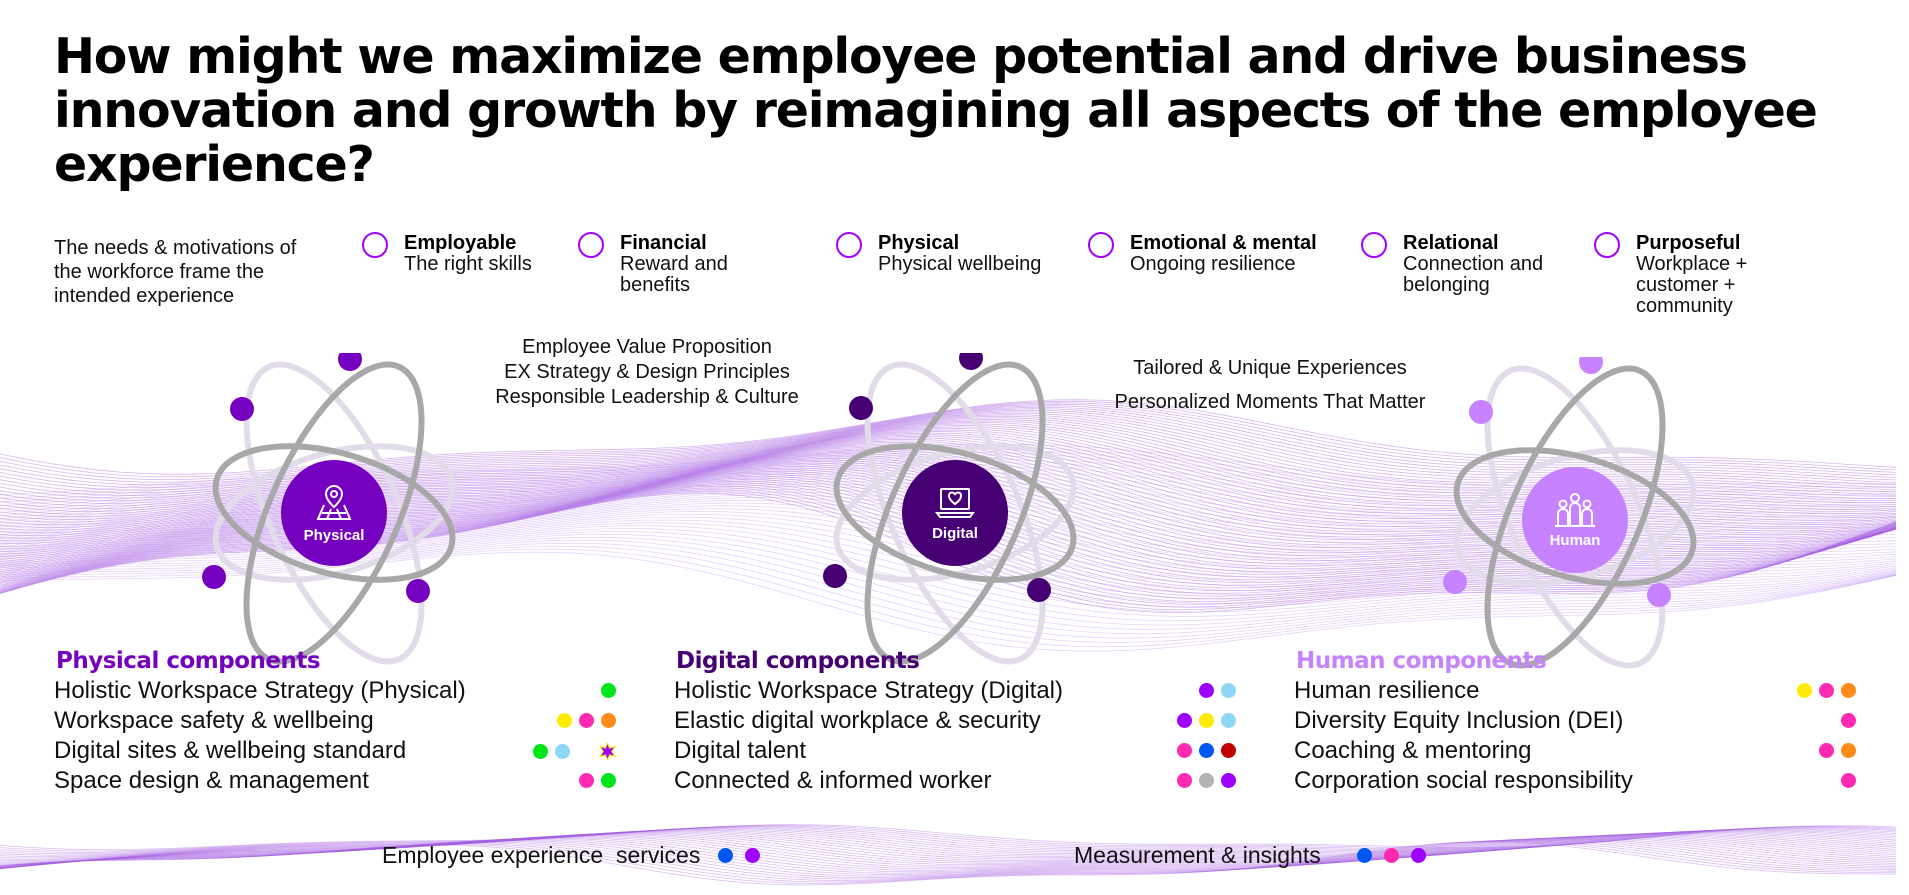 Image resolution: width=1909 pixels, height=895 pixels. What do you see at coordinates (663, 243) in the screenshot?
I see `need-name: Financial` at bounding box center [663, 243].